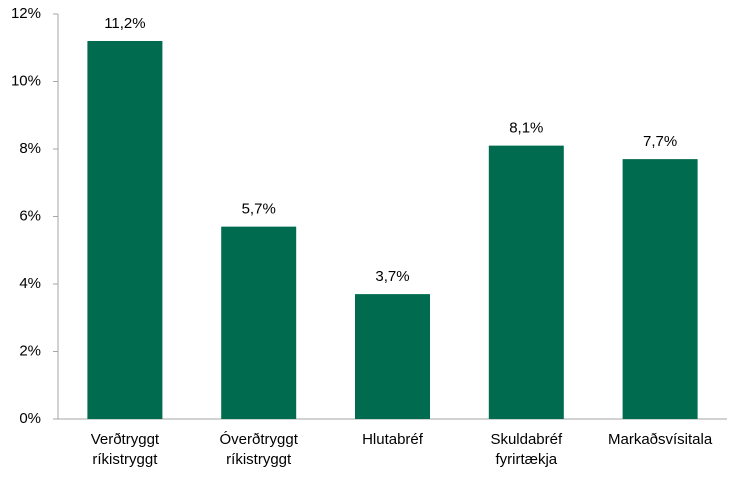 The width and height of the screenshot is (751, 486). I want to click on data-label: 3,7%, so click(392, 276).